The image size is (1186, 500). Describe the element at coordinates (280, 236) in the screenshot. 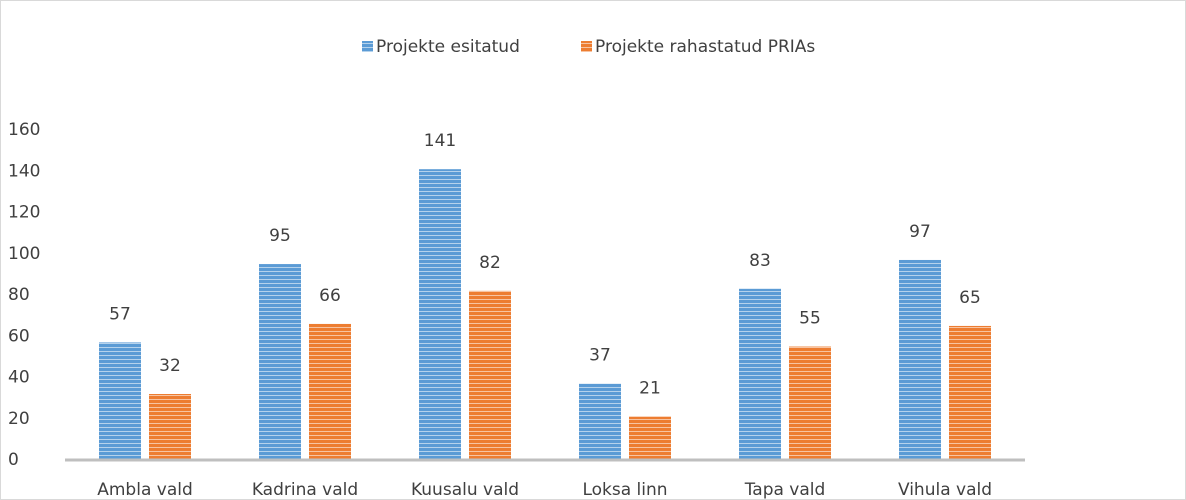

I see `data-label: 95` at that location.